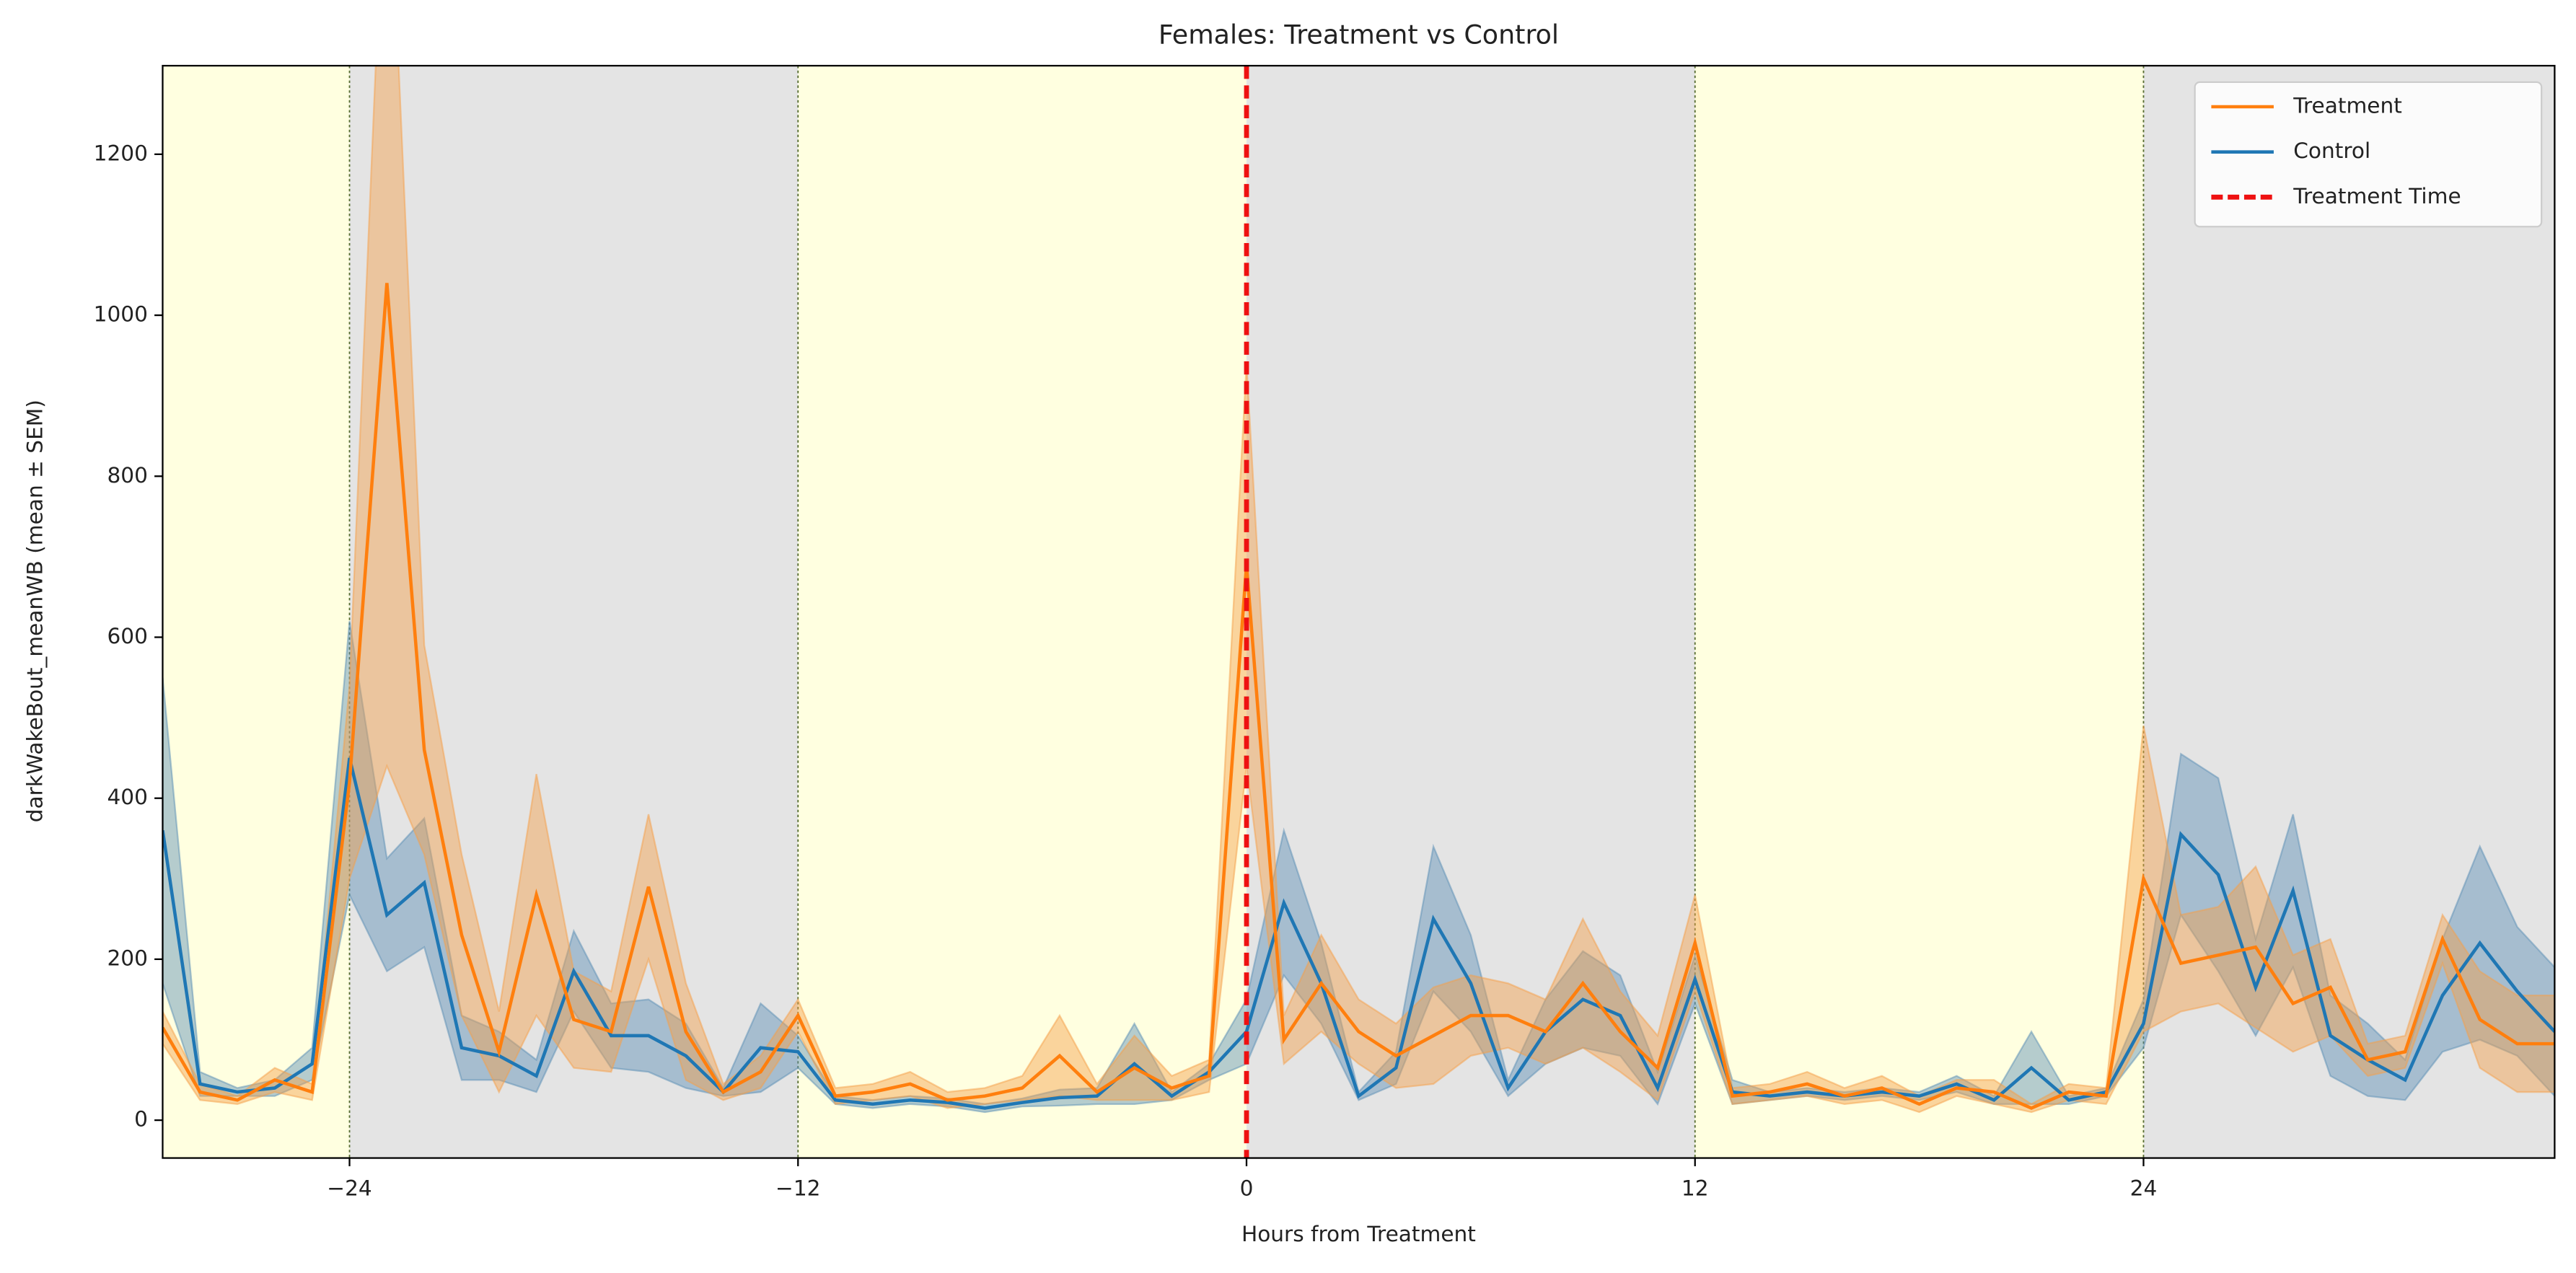  I want to click on legend-label: Control, so click(2331, 150).